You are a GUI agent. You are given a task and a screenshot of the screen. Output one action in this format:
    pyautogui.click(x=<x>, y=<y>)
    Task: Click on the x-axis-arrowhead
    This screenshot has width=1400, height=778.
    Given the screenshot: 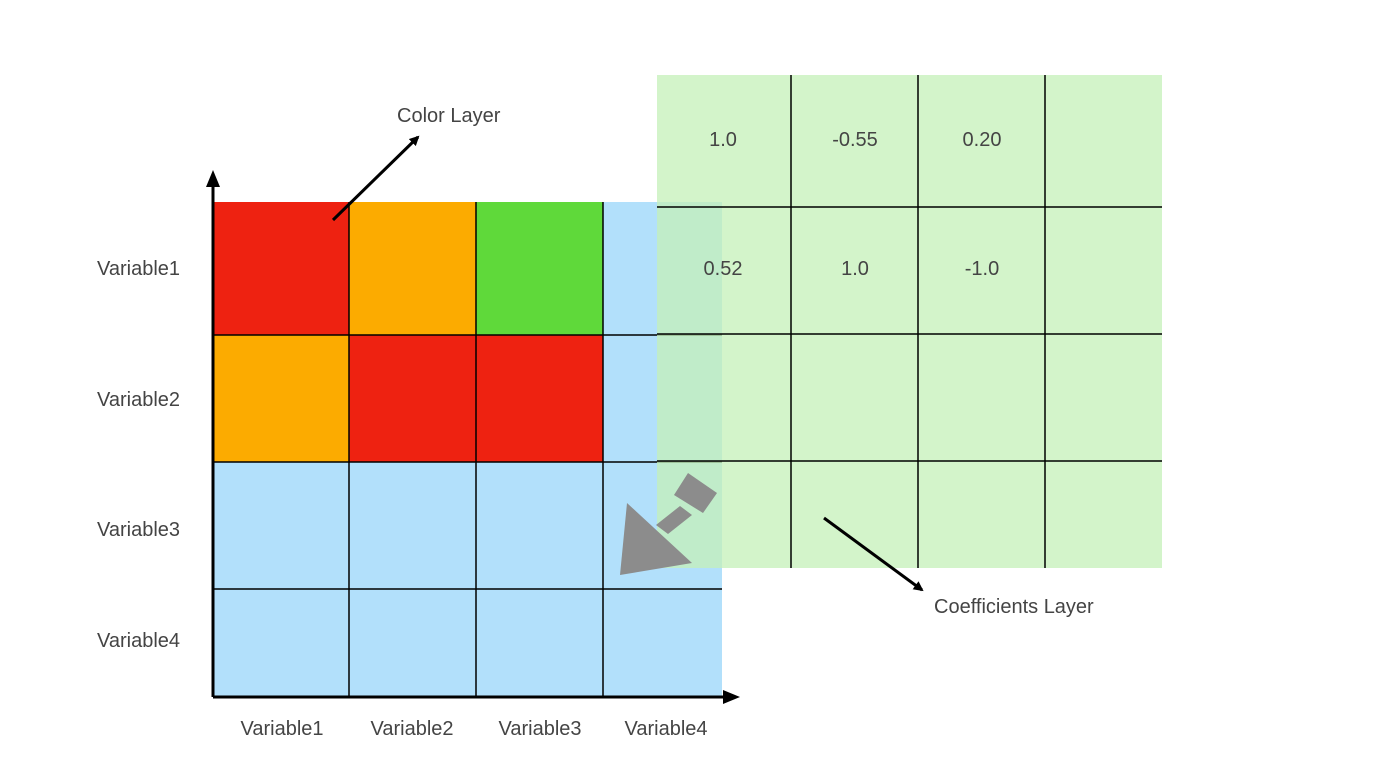 What is the action you would take?
    pyautogui.click(x=731, y=697)
    